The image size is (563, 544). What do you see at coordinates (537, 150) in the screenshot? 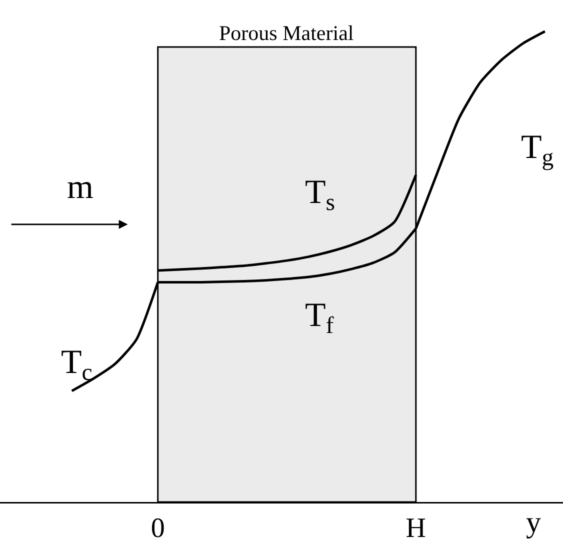
I see `series-label: T$_{g}$` at bounding box center [537, 150].